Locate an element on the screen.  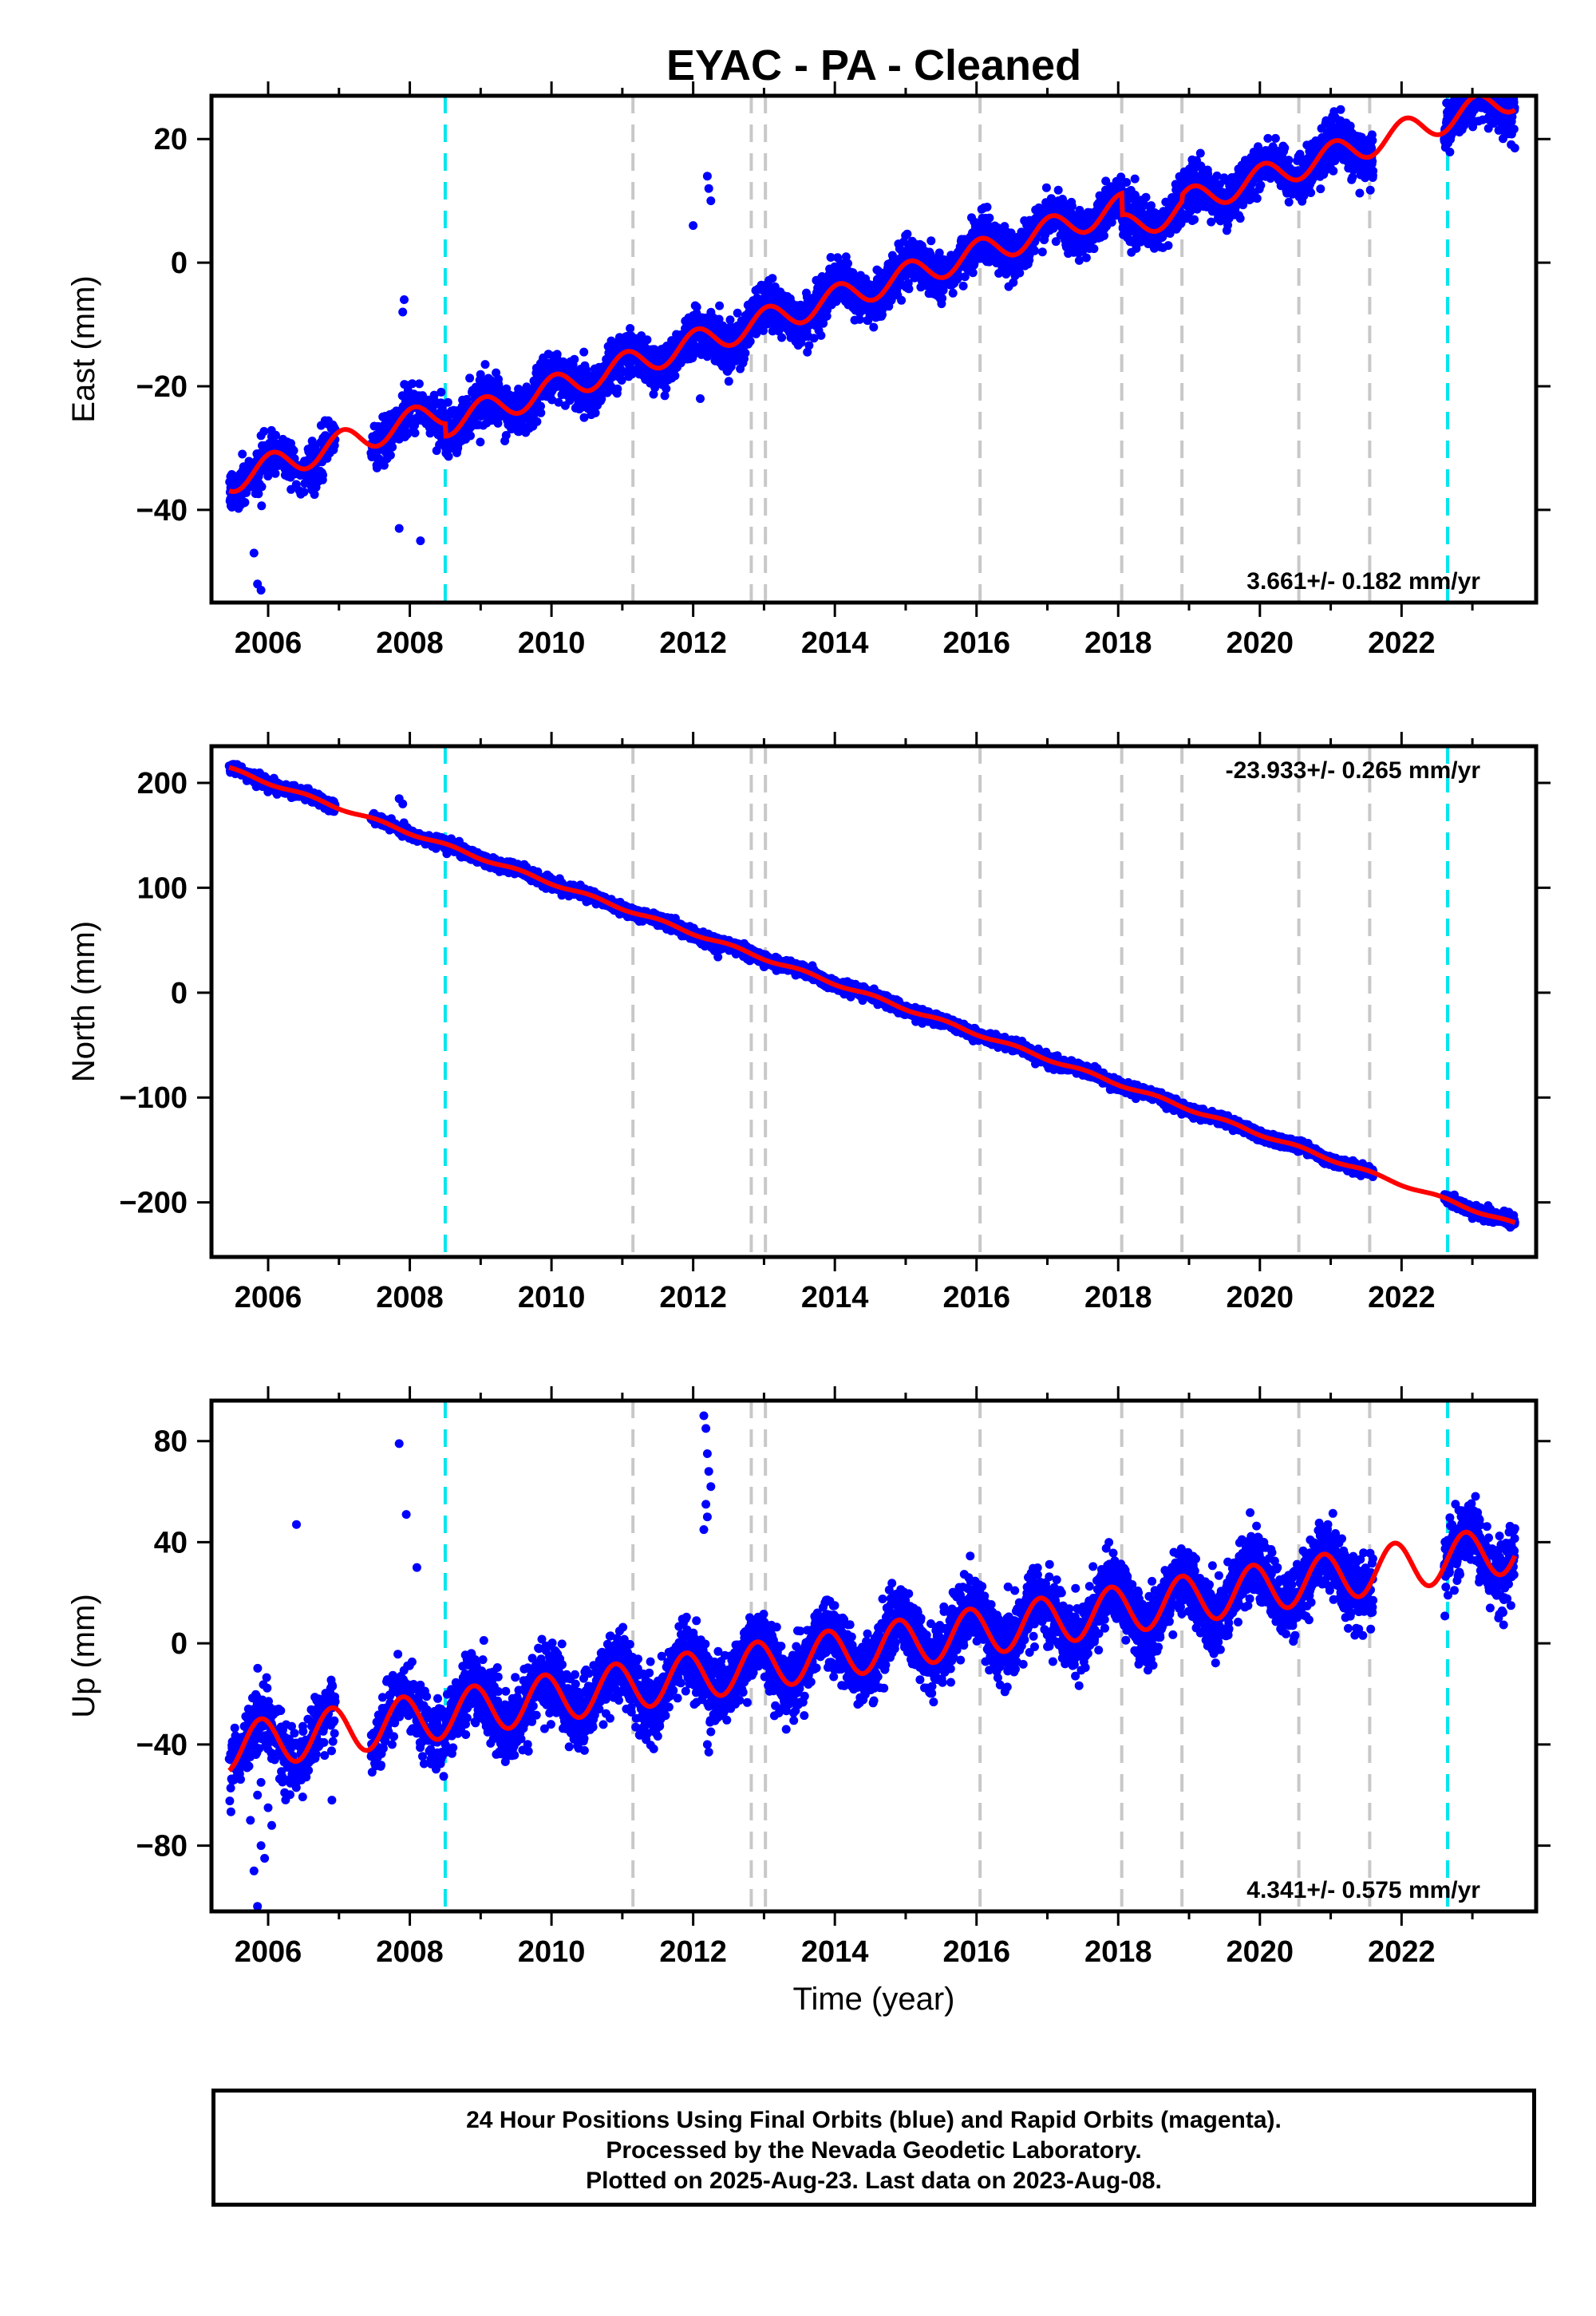
chart-title: EYAC - PA - Cleaned is located at coordinates (873, 65).